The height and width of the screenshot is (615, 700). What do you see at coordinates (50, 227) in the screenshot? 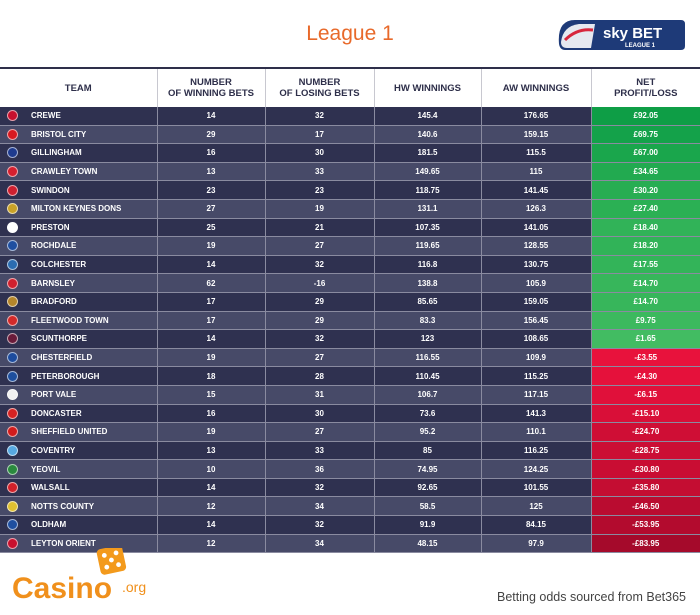
I see `team-name: PRESTON` at bounding box center [50, 227].